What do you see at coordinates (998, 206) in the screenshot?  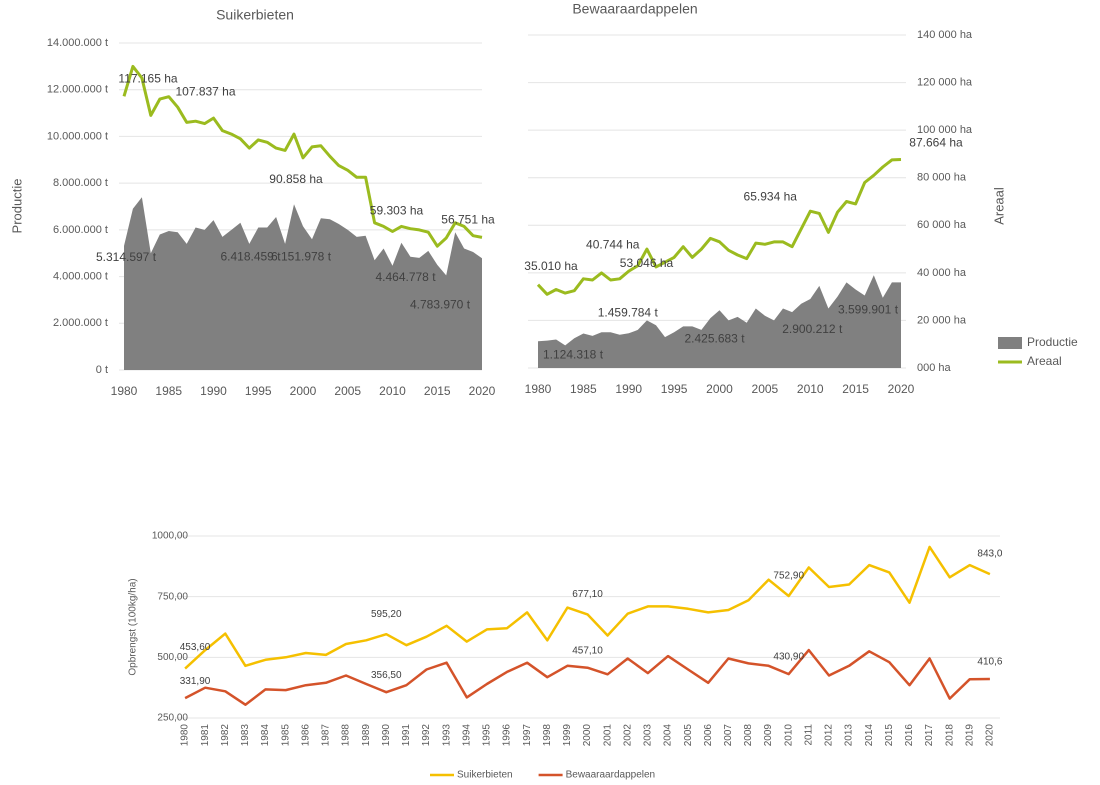 I see `y2-axis-label: Areaal` at bounding box center [998, 206].